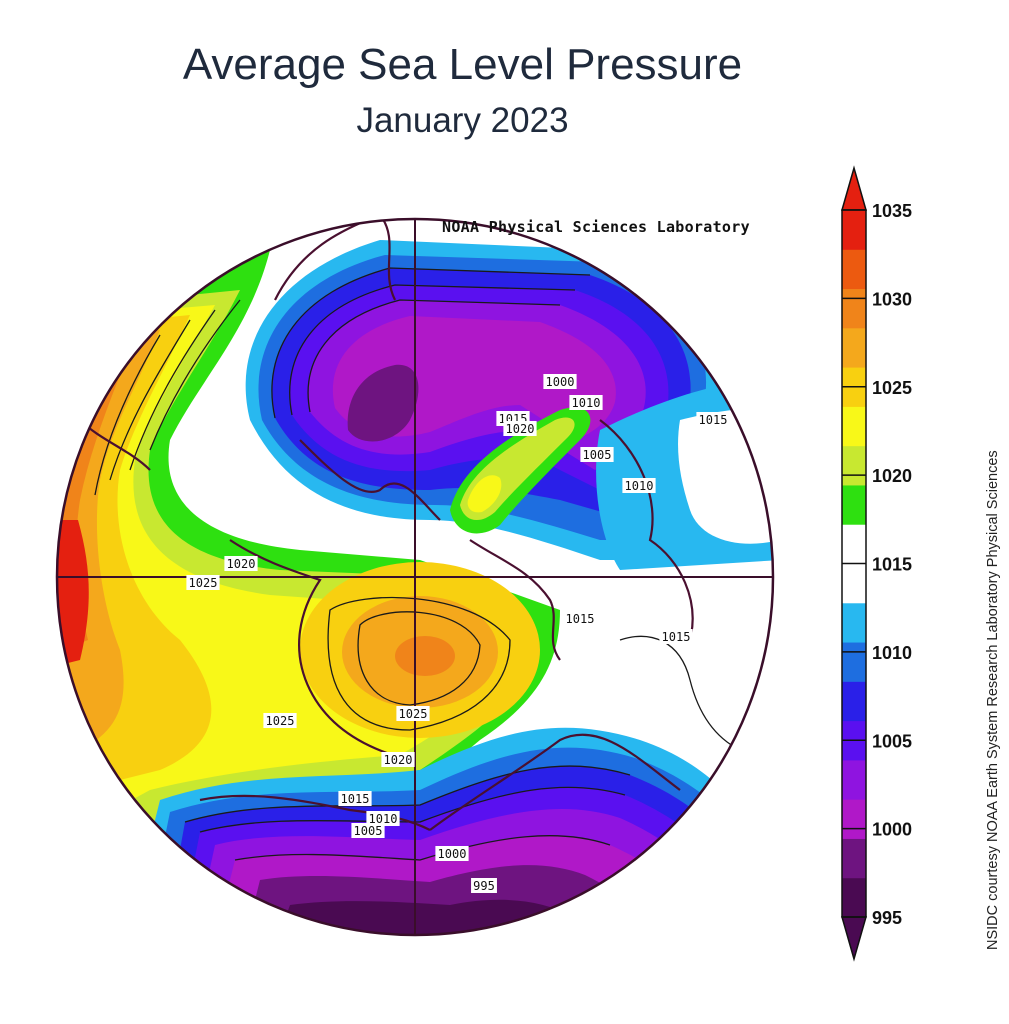 The height and width of the screenshot is (1024, 1009). What do you see at coordinates (854, 188) in the screenshot?
I see `colorbar-max-arrow` at bounding box center [854, 188].